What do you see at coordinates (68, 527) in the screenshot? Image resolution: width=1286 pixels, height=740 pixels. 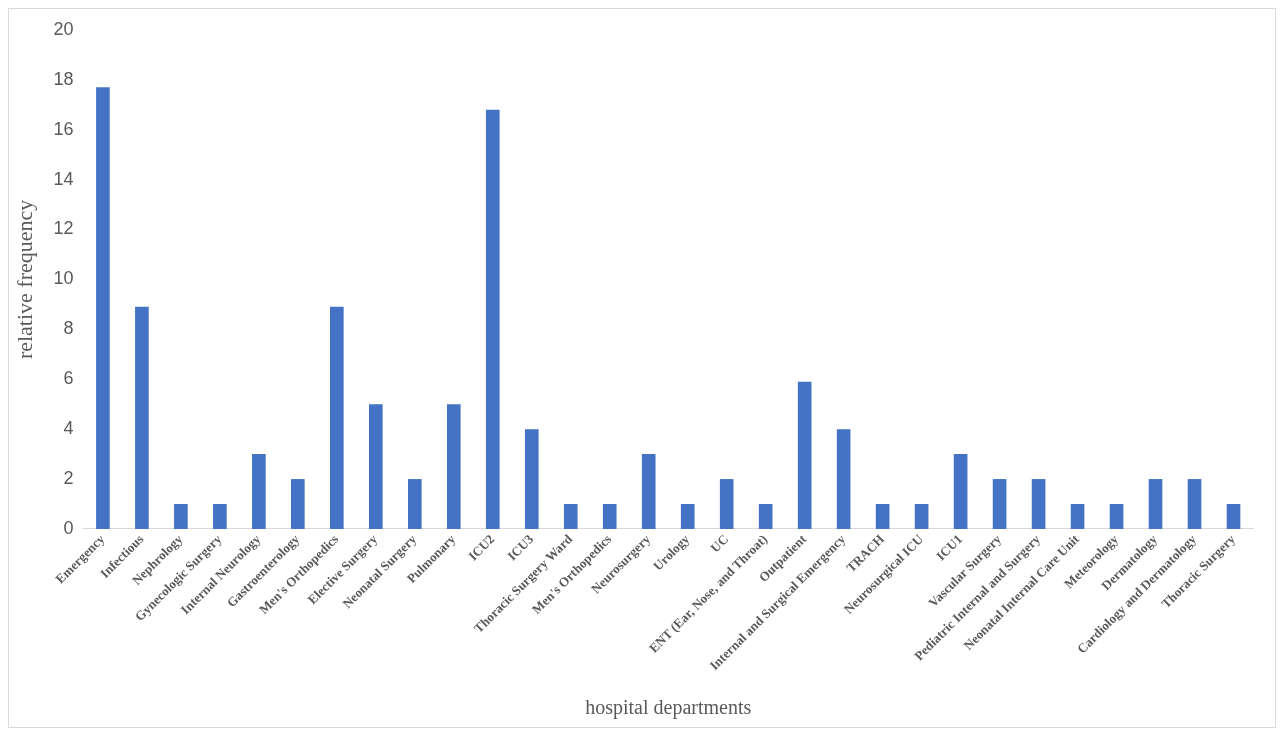 I see `y-tick-label: 0` at bounding box center [68, 527].